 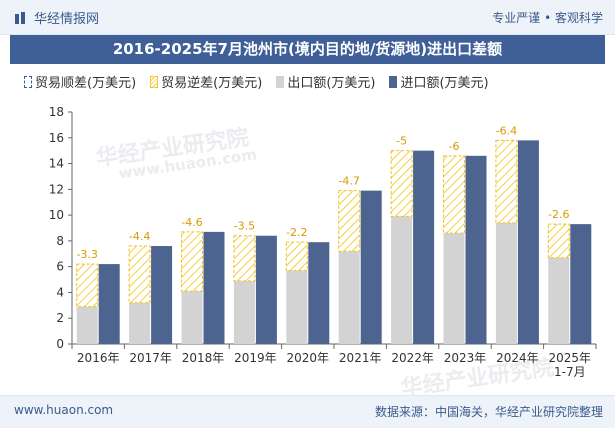 I want to click on bar-logo-icon, so click(x=20, y=17).